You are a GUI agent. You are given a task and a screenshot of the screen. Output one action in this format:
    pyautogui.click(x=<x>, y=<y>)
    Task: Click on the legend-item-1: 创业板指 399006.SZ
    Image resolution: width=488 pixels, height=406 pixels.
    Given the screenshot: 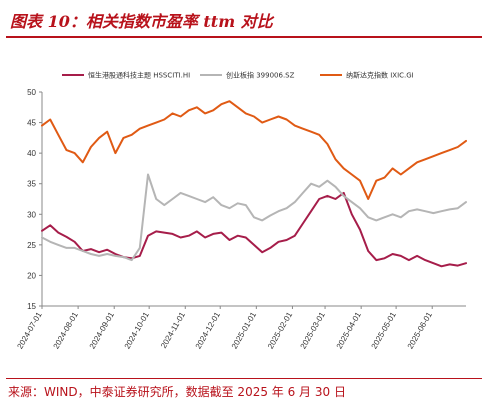 What is the action you would take?
    pyautogui.click(x=247, y=75)
    